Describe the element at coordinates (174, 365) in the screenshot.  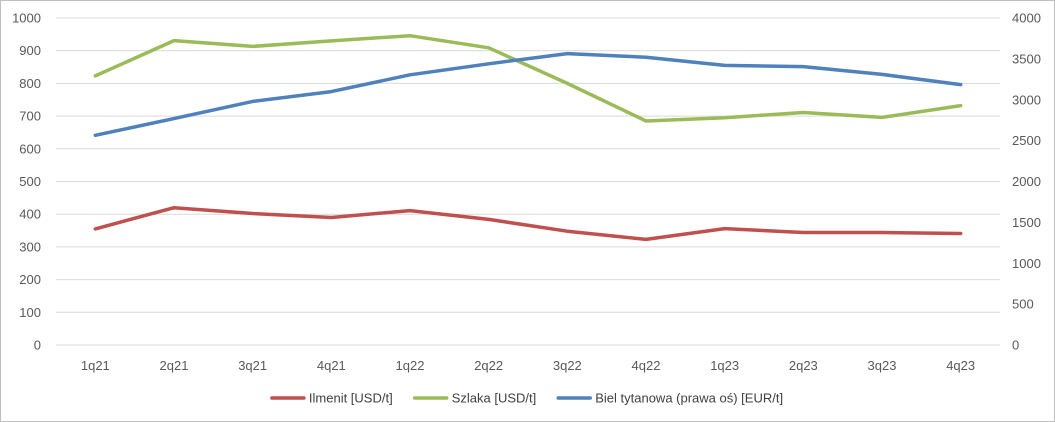
I see `x-tick-label: 2q21` at that location.